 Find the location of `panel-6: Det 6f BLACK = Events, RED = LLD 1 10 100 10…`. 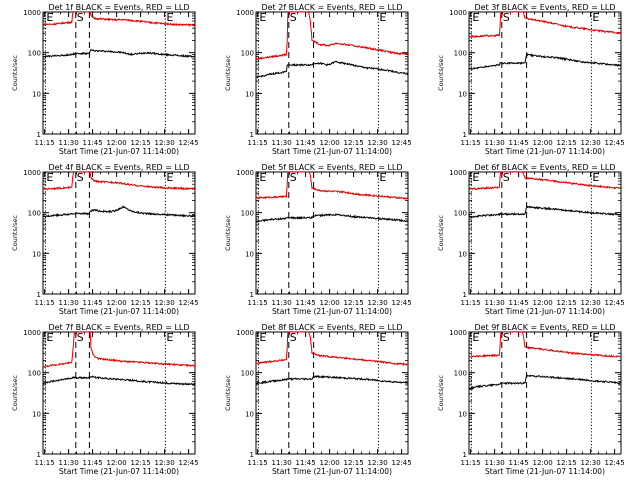

panel-6: Det 6f BLACK = Events, RED = LLD 1 10 100 10… is located at coordinates (531, 239).